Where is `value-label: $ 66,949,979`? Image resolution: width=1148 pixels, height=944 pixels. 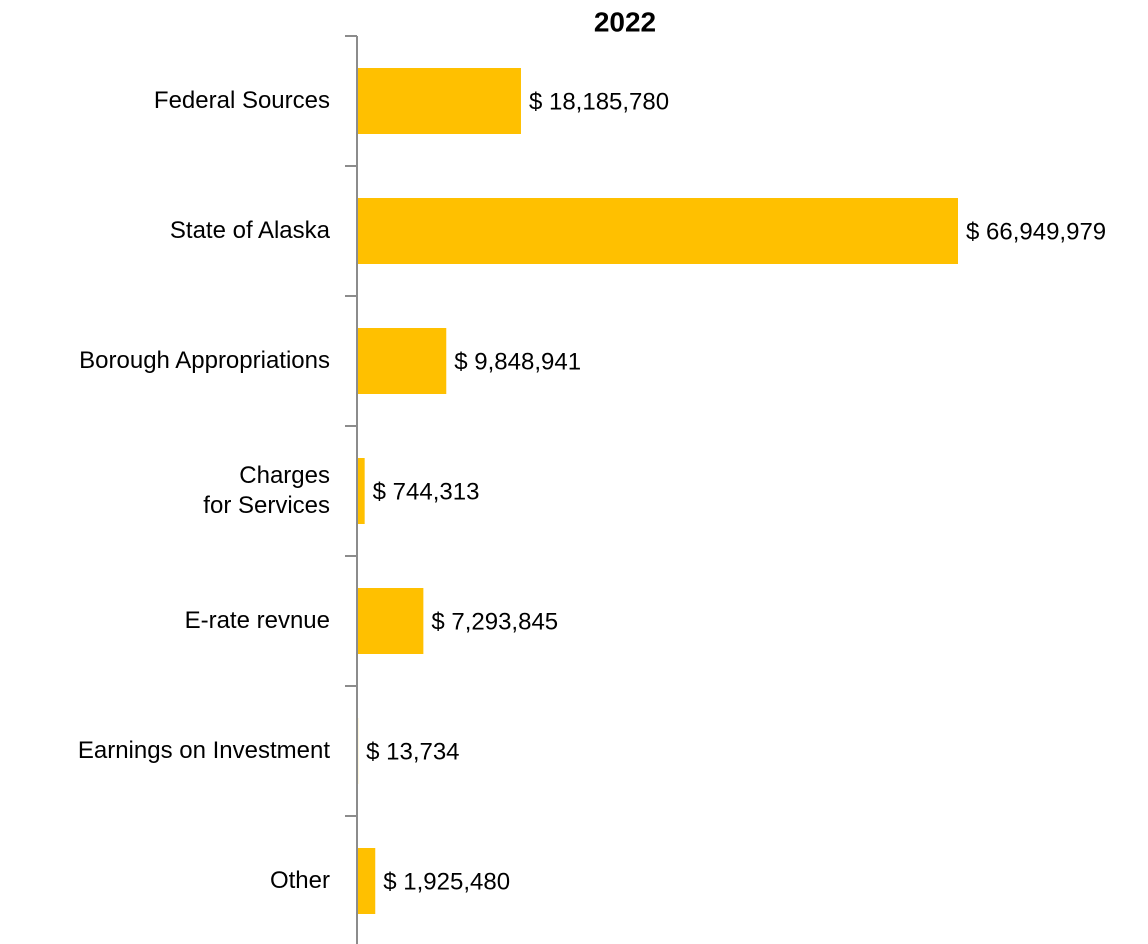
value-label: $ 66,949,979 is located at coordinates (1036, 231).